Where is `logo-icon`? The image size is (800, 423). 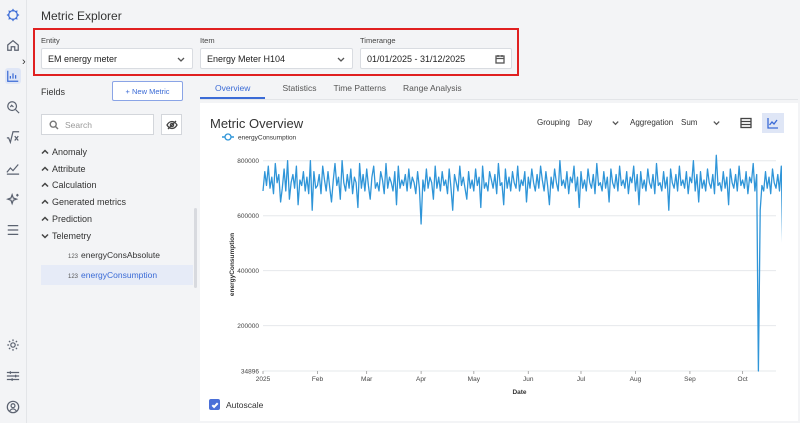 logo-icon is located at coordinates (13, 15).